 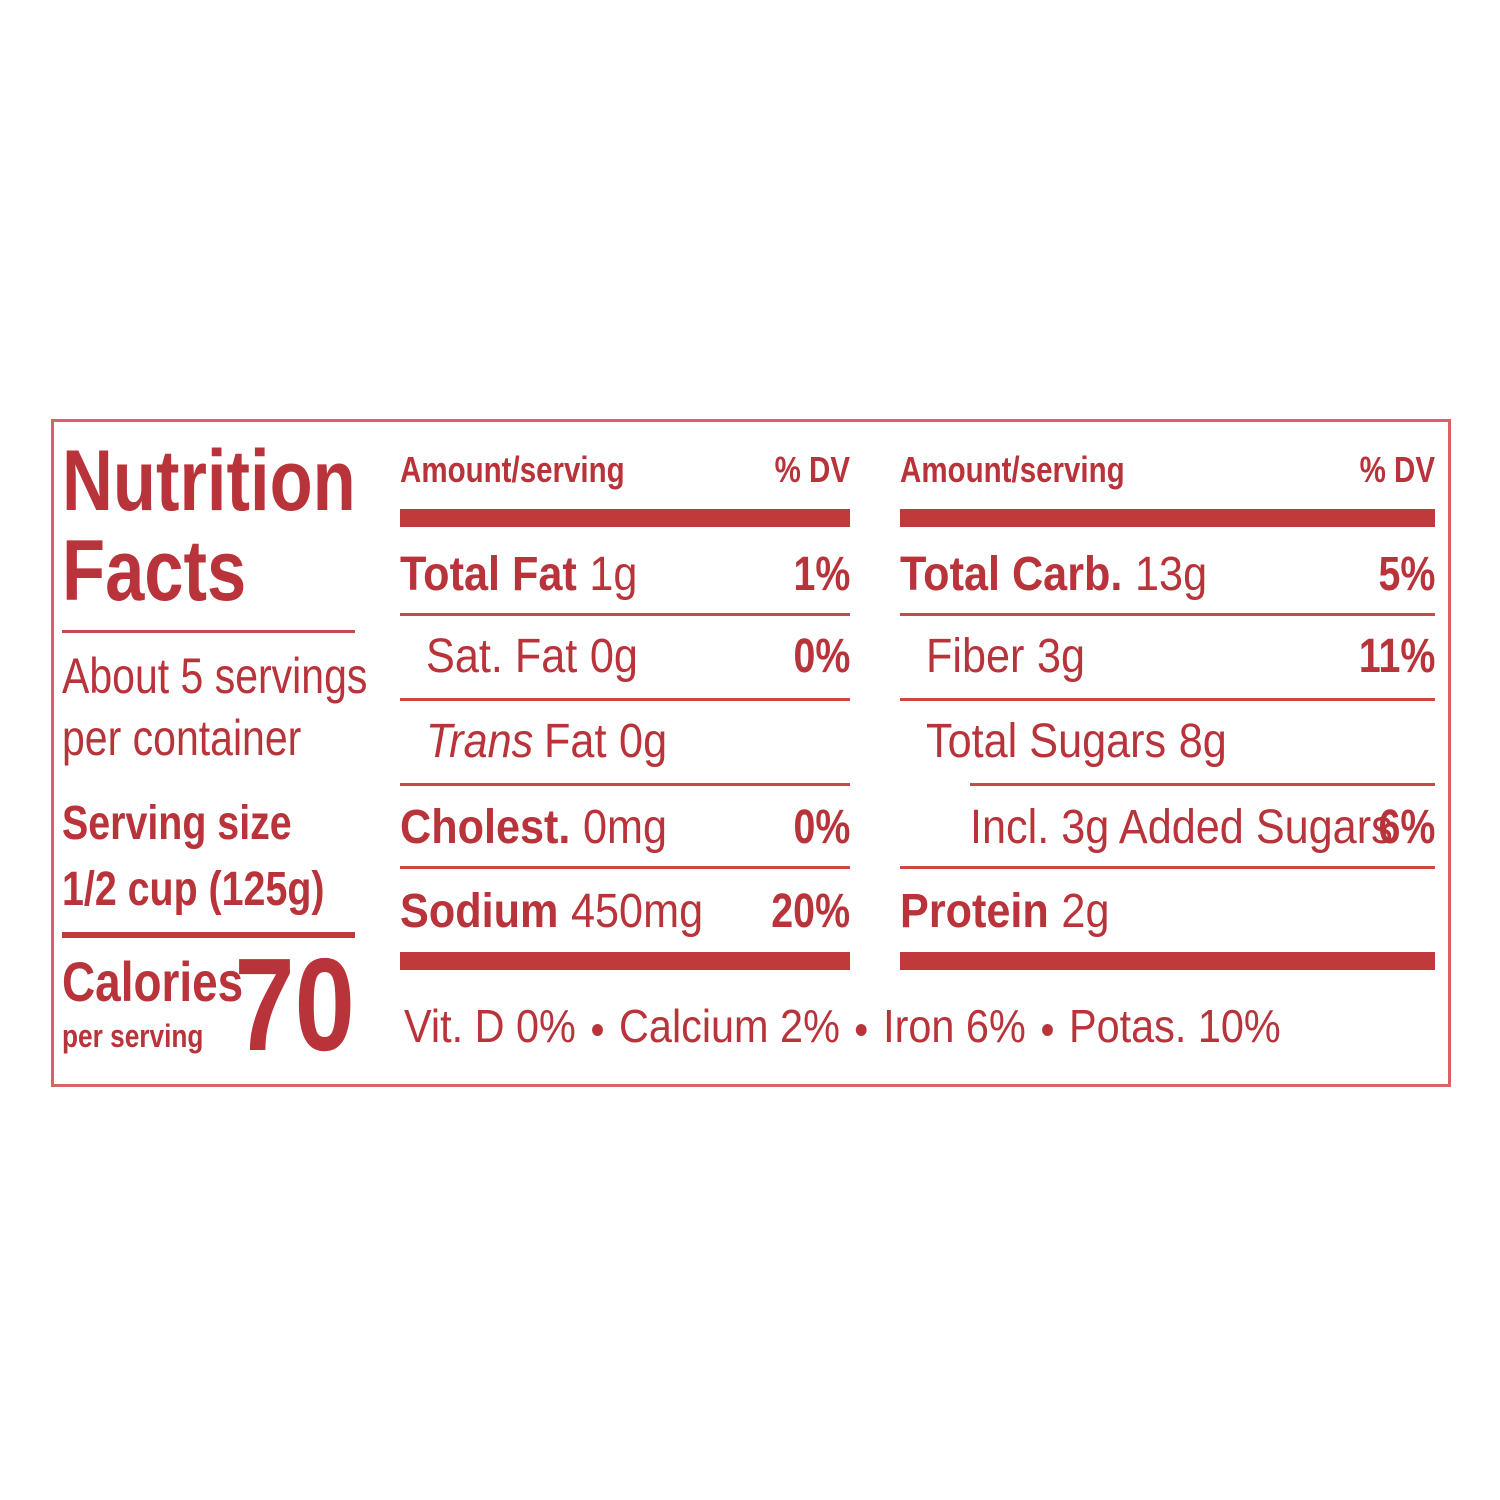 What do you see at coordinates (133, 1036) in the screenshot?
I see `calories-sub: per serving` at bounding box center [133, 1036].